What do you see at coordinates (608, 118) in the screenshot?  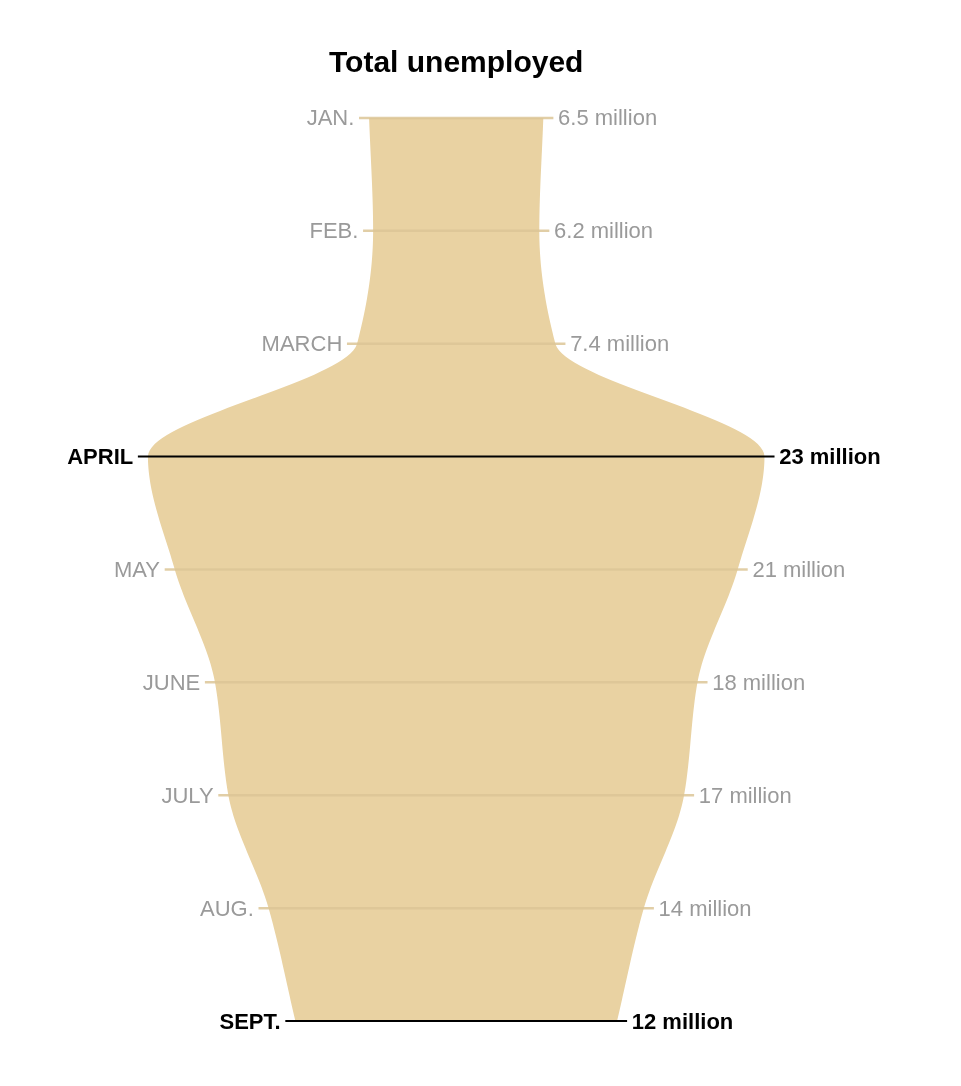 I see `data-label: 6.5 million` at bounding box center [608, 118].